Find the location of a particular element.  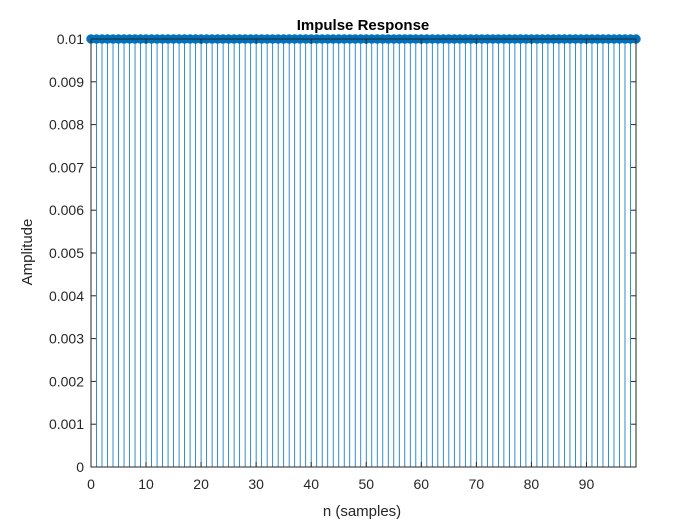

x-tick-label: 20 is located at coordinates (201, 484).